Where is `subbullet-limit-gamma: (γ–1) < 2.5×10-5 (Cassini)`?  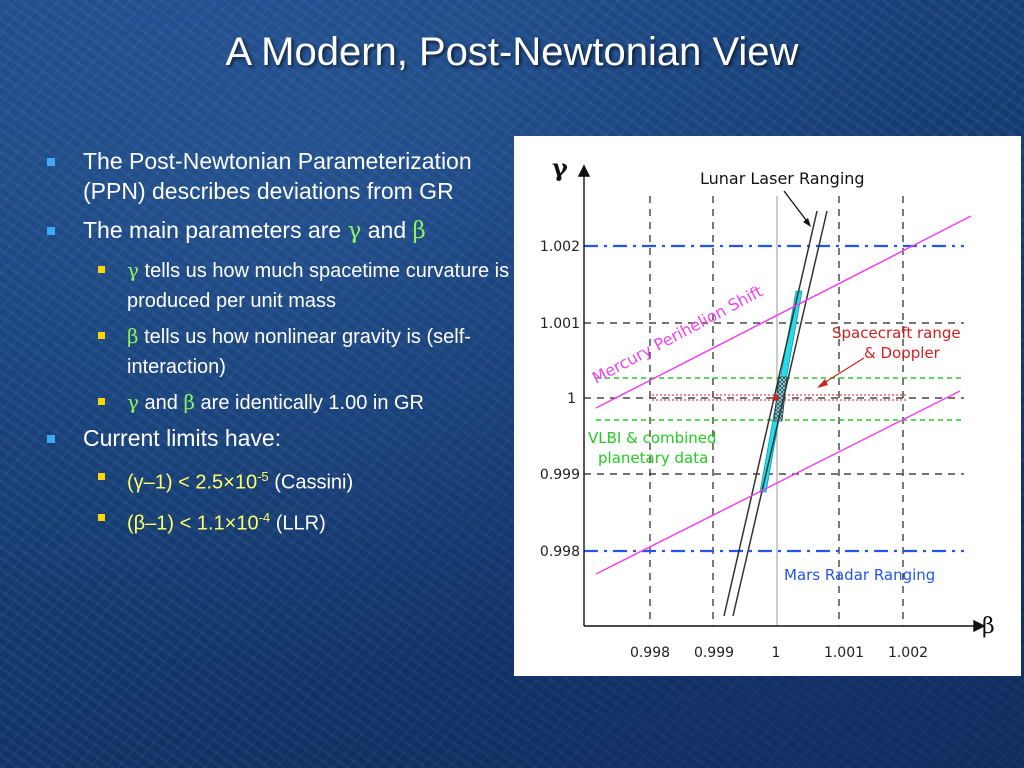
subbullet-limit-gamma: (γ–1) < 2.5×10-5 (Cassini) is located at coordinates (275, 480).